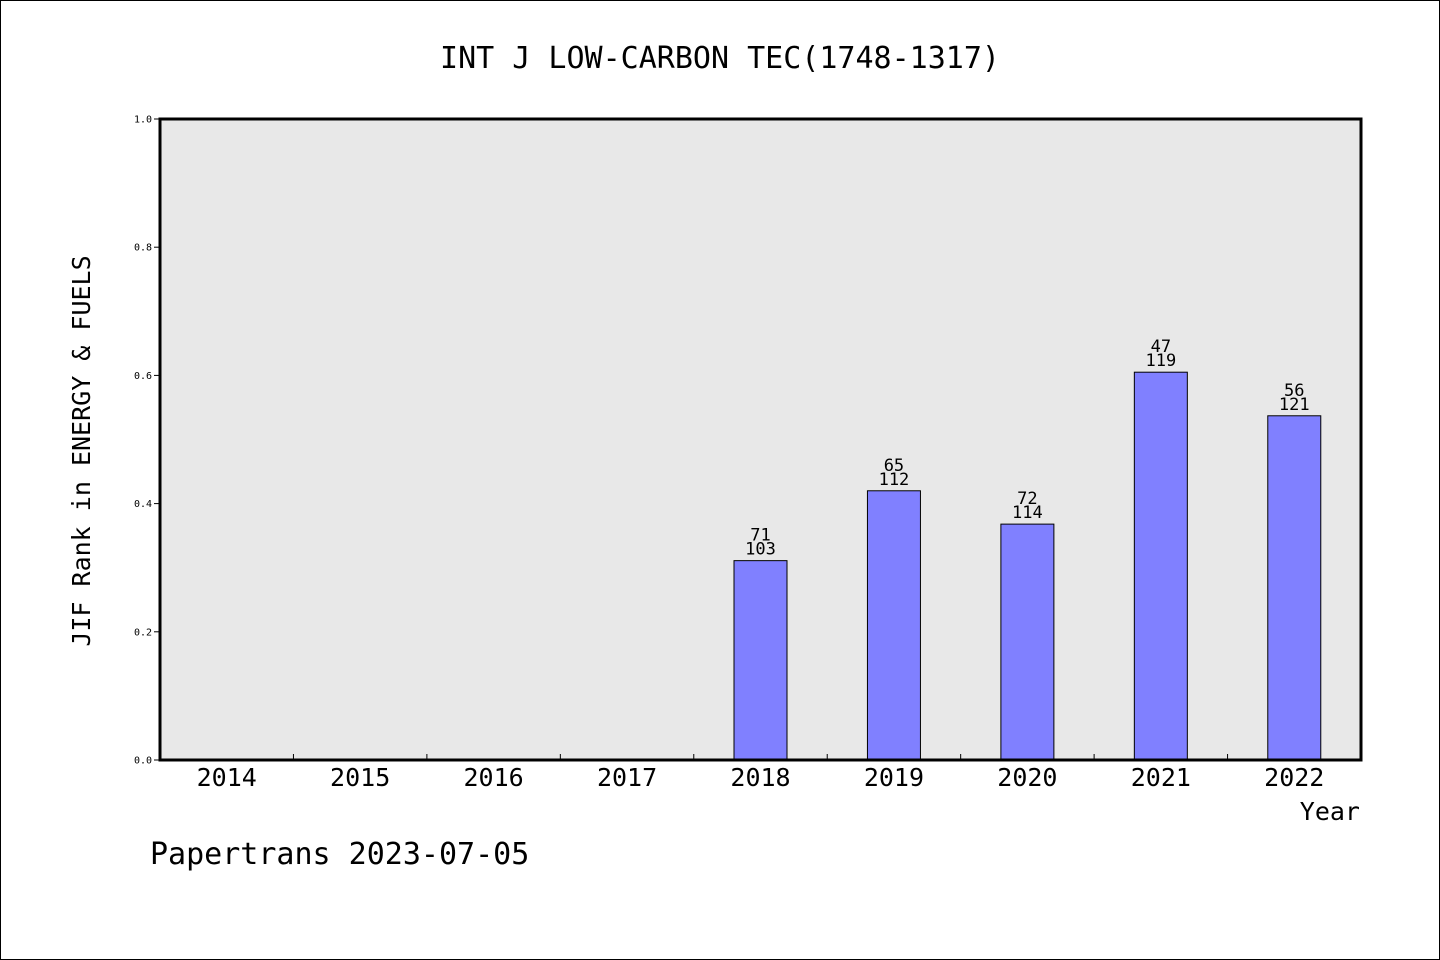 This screenshot has width=1440, height=960. Describe the element at coordinates (1160, 566) in the screenshot. I see `bar-2021` at that location.